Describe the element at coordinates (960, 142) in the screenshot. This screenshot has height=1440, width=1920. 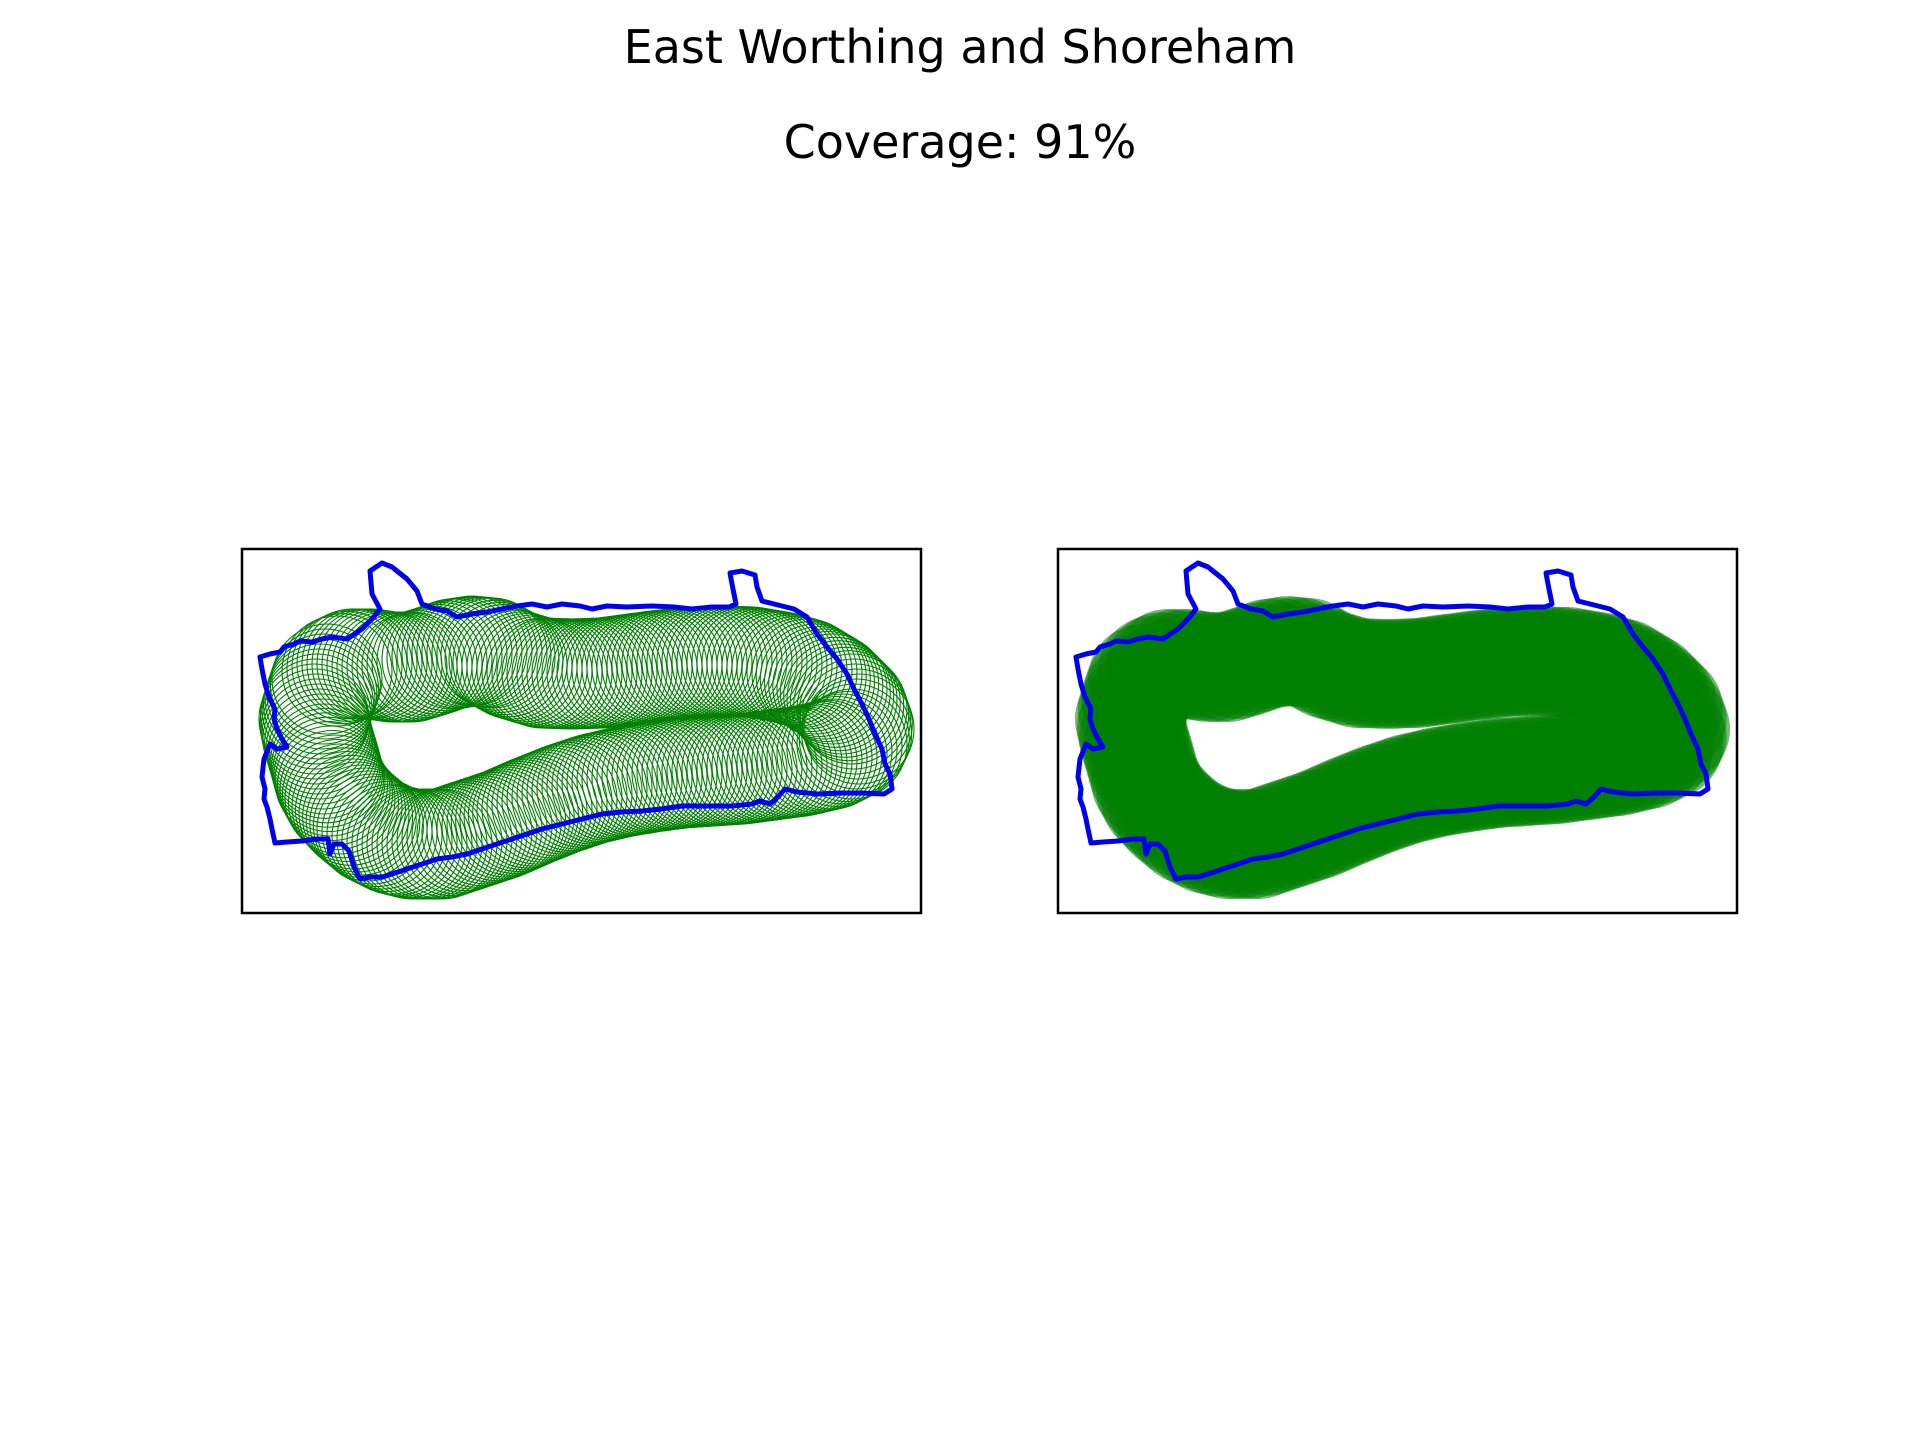
I see `coverage-subtitle: Coverage: 91%` at that location.